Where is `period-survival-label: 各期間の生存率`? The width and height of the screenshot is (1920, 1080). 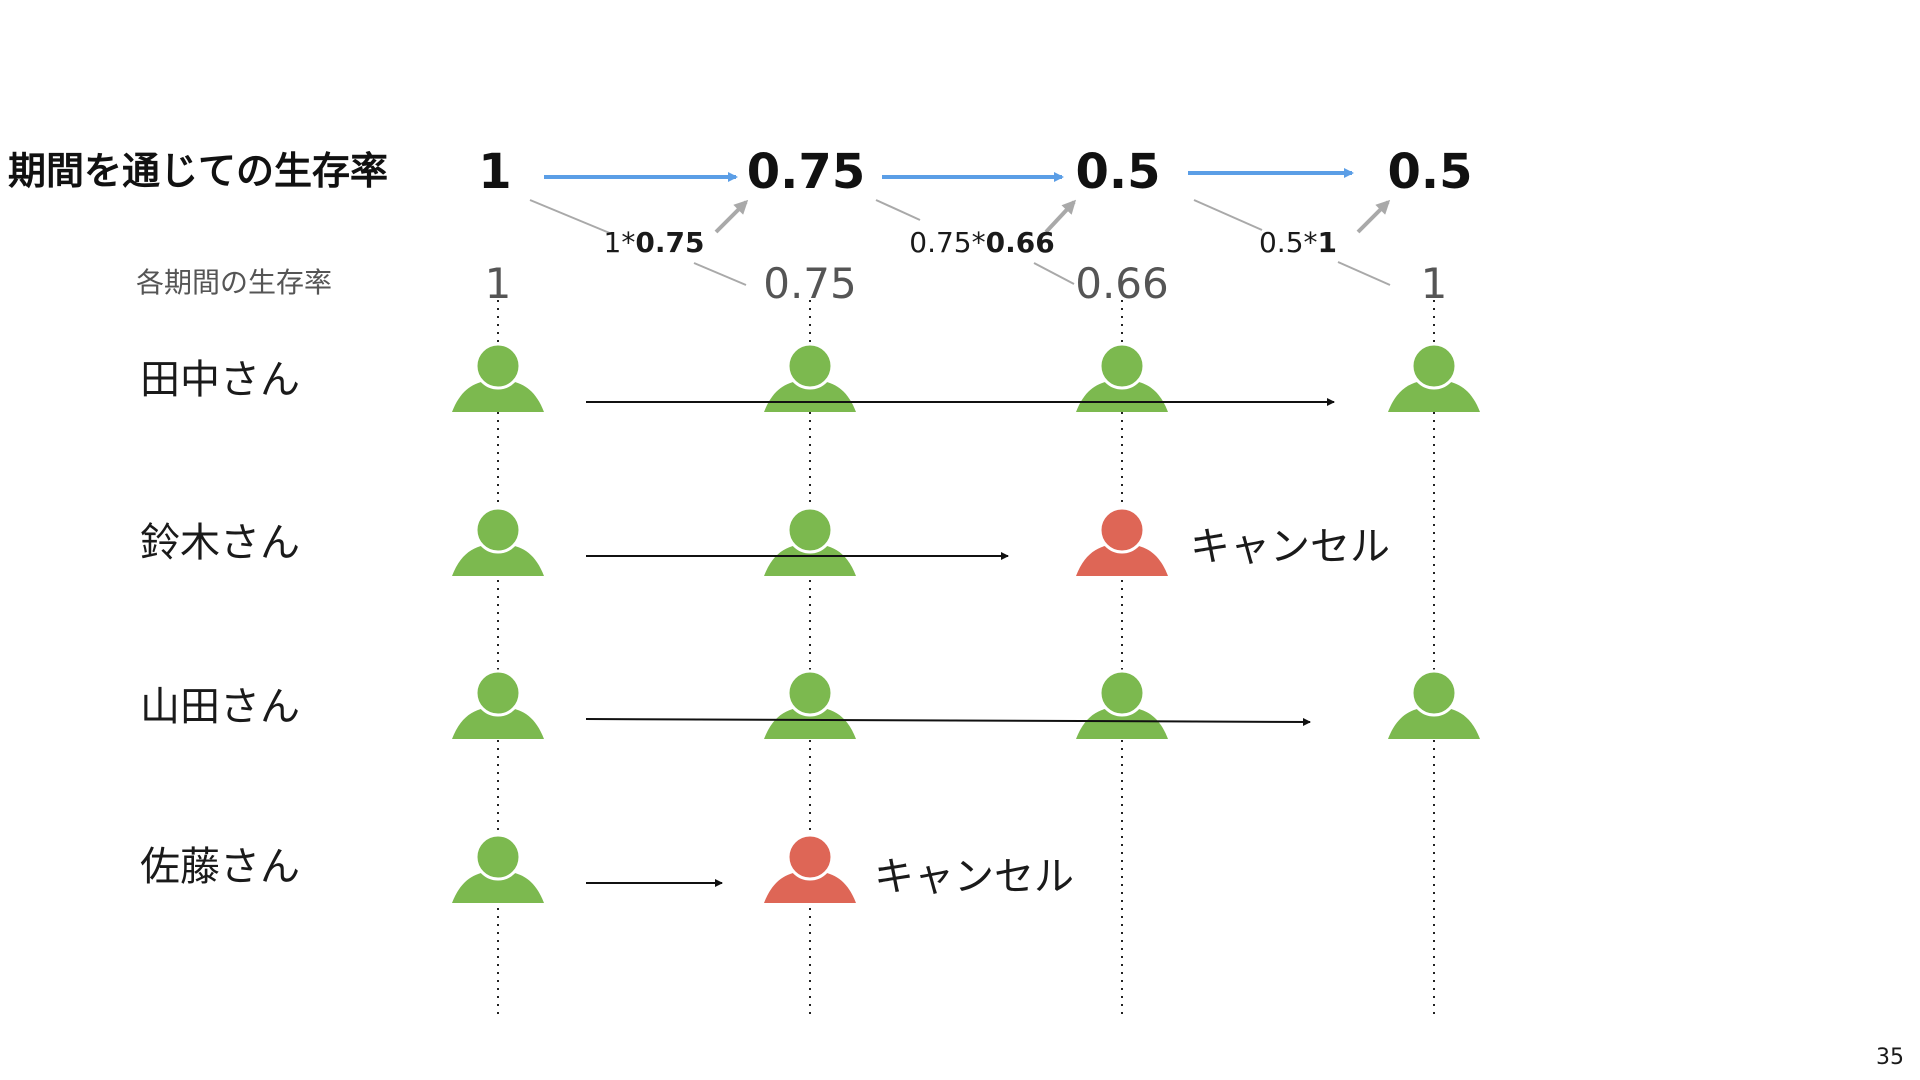 period-survival-label: 各期間の生存率 is located at coordinates (234, 282).